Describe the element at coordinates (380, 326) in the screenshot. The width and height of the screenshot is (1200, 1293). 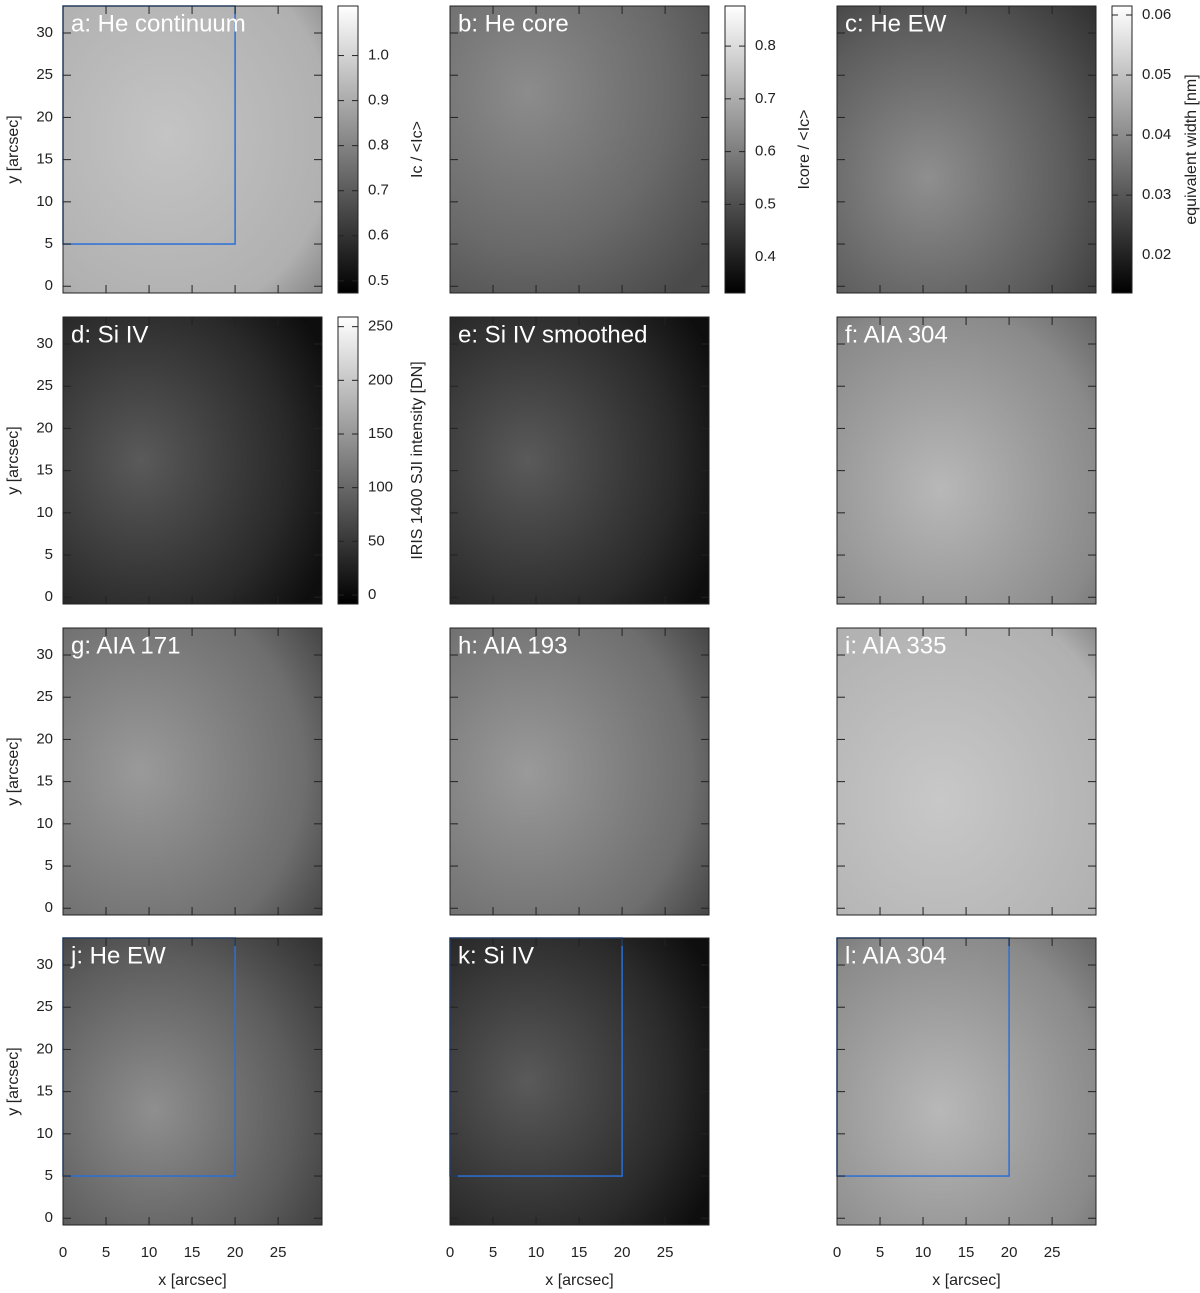
I see `colorbar-tick-label: 250` at that location.